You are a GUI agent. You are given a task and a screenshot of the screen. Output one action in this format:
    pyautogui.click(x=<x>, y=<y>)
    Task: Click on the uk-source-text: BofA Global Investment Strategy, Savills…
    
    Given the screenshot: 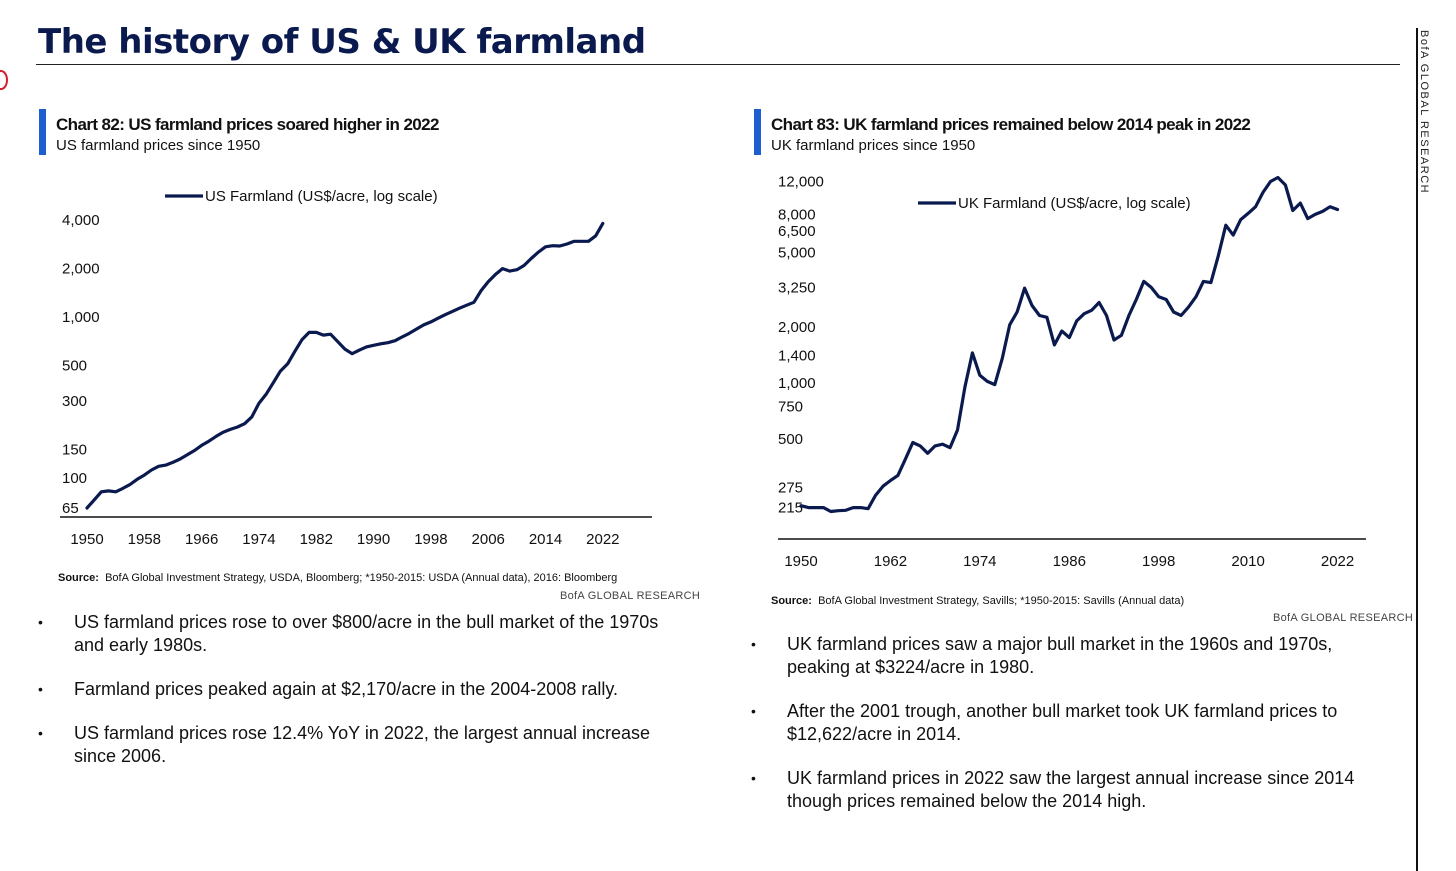 What is the action you would take?
    pyautogui.click(x=1001, y=601)
    